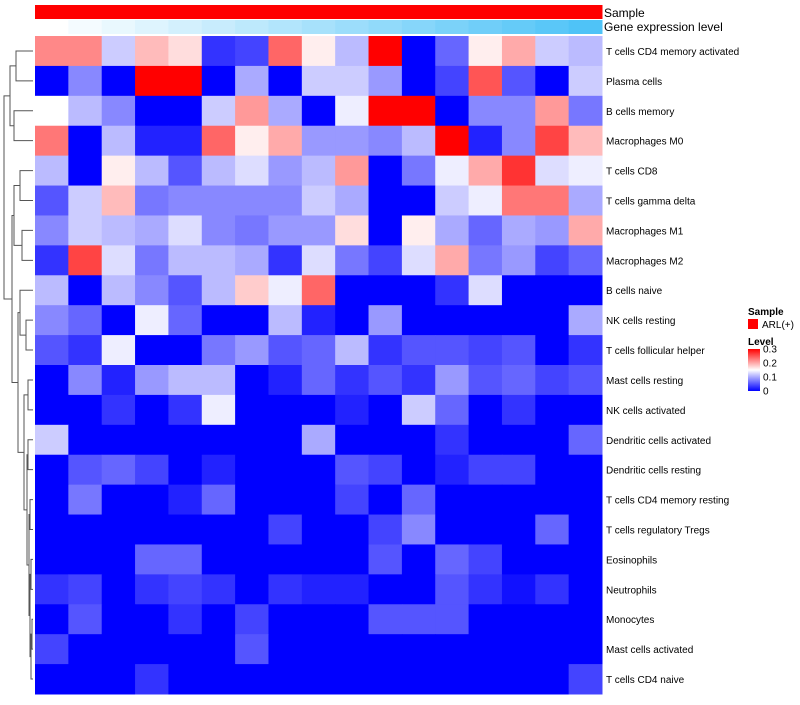 This screenshot has height=705, width=800. Describe the element at coordinates (770, 364) in the screenshot. I see `legend-tick-label: 0.2` at that location.